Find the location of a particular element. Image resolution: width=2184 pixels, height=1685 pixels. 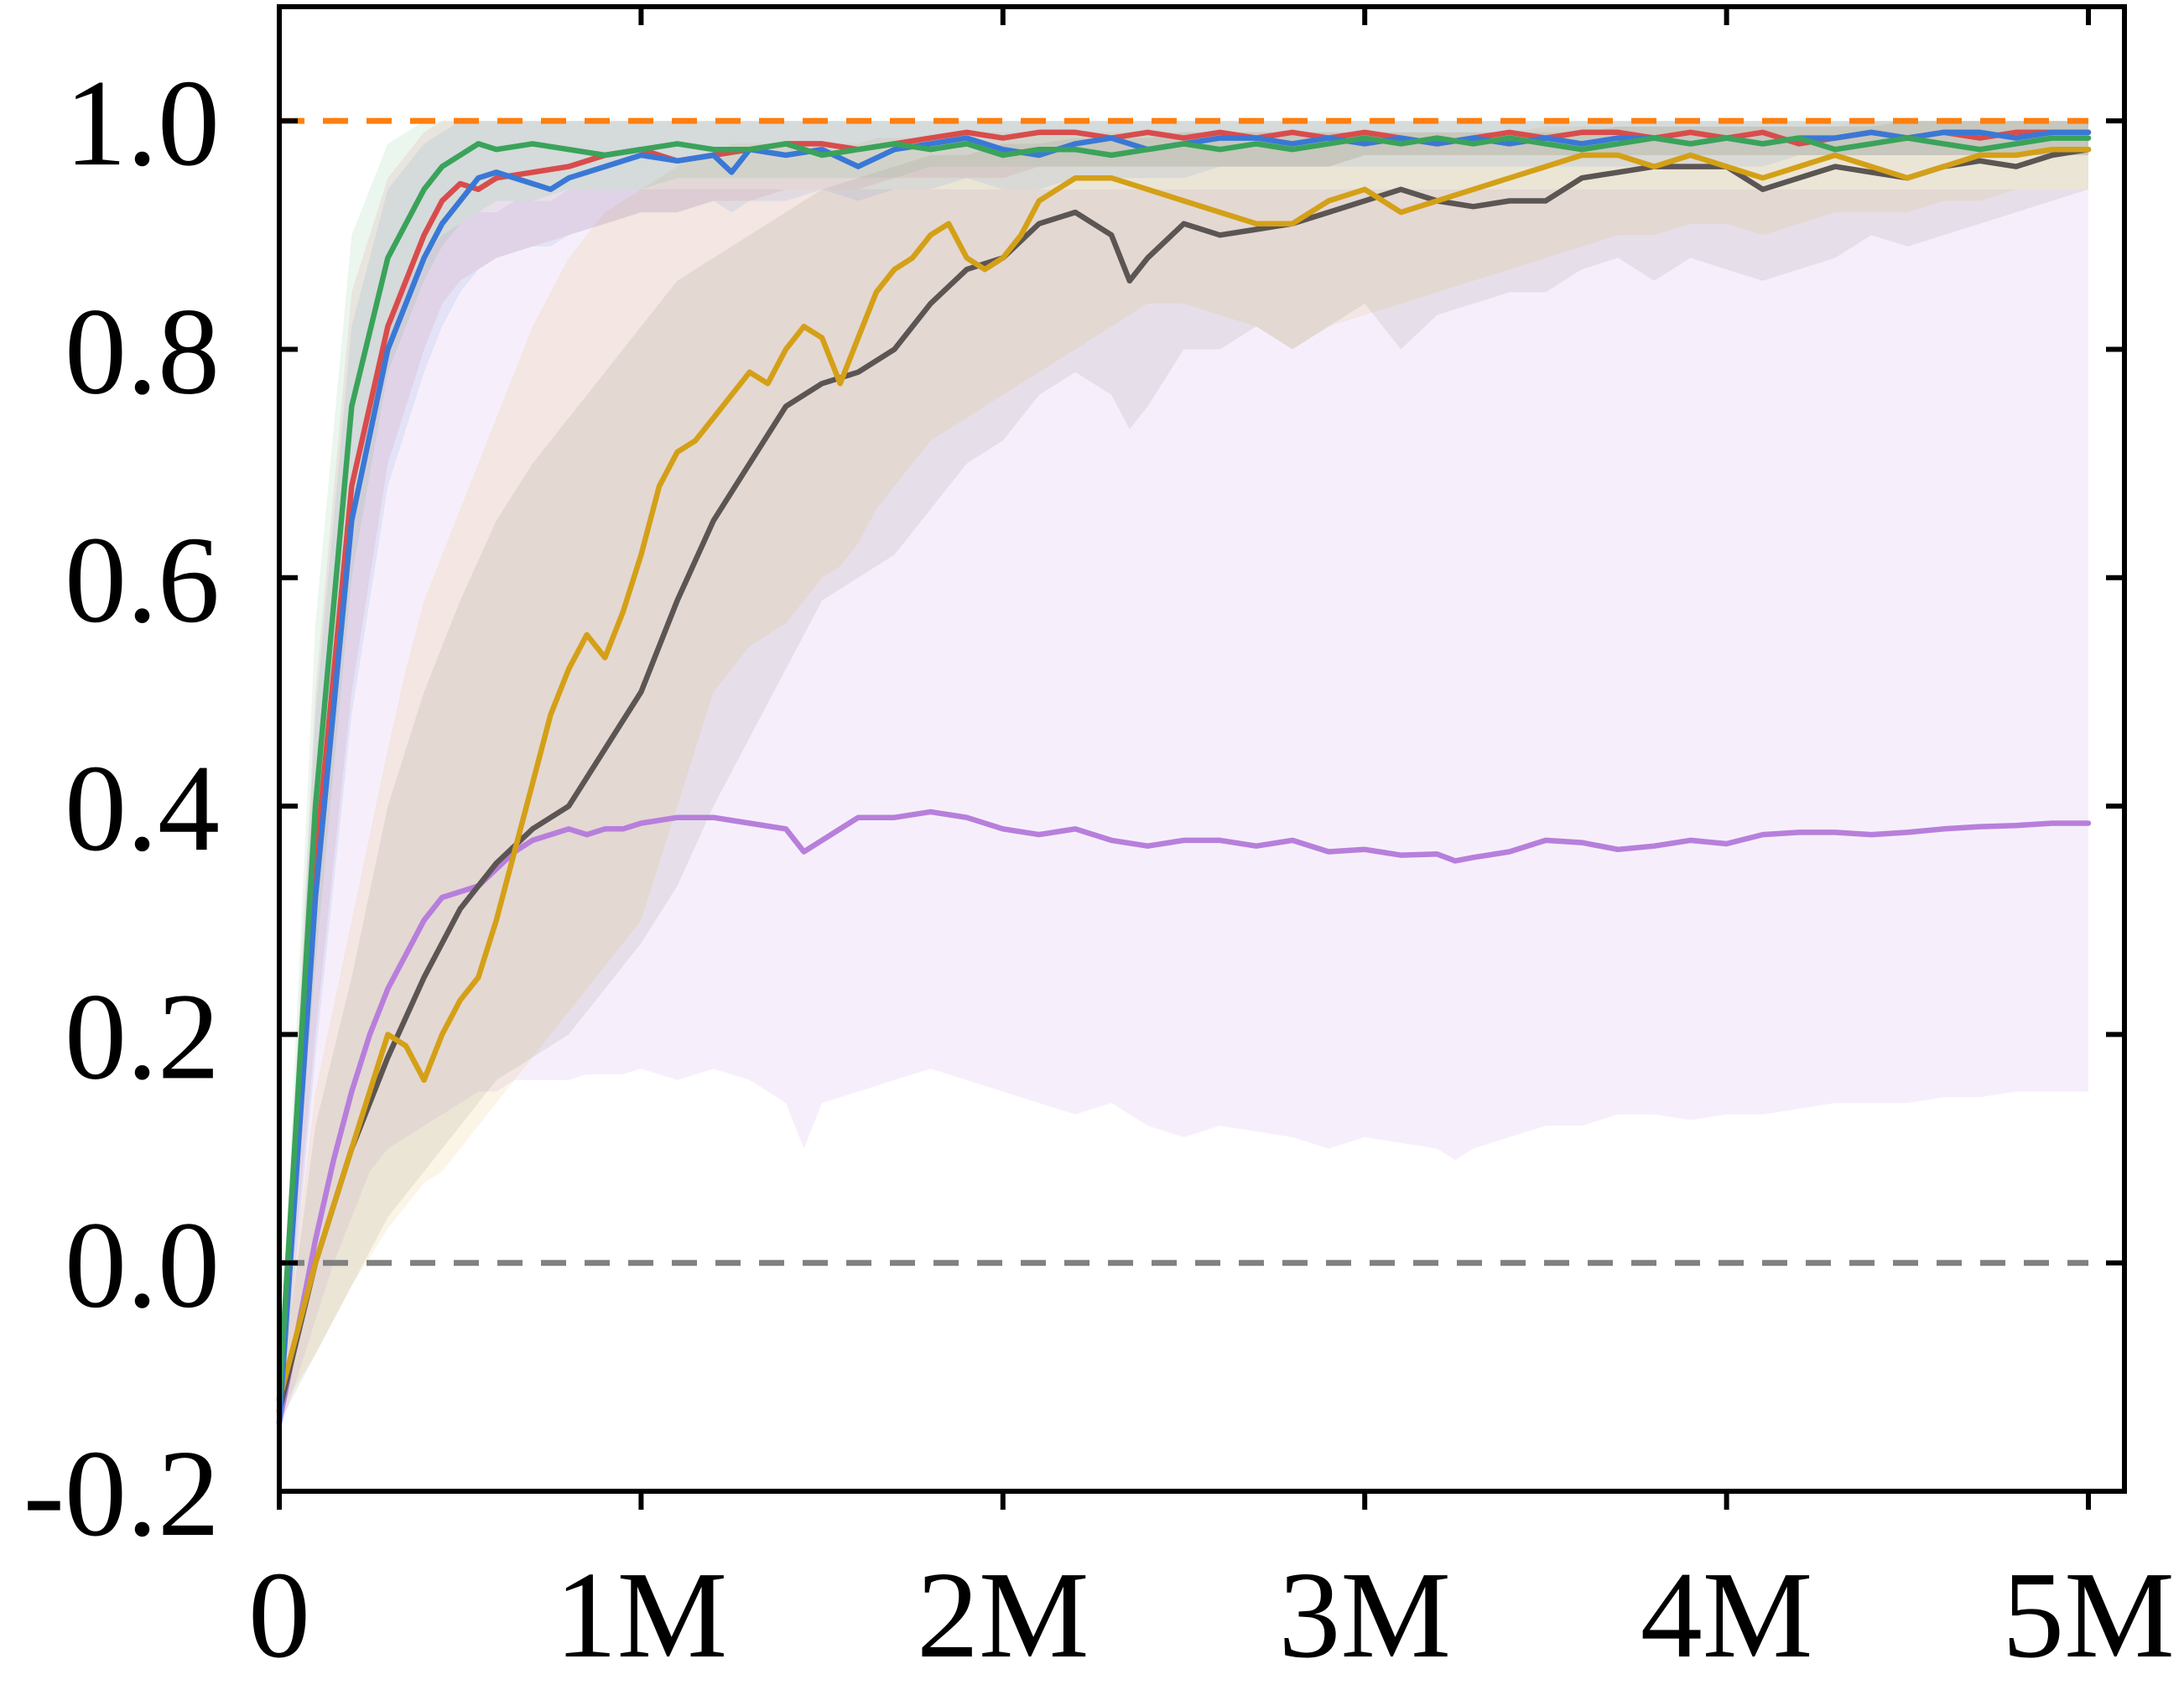

x-tick-label: 2M is located at coordinates (1003, 1616).